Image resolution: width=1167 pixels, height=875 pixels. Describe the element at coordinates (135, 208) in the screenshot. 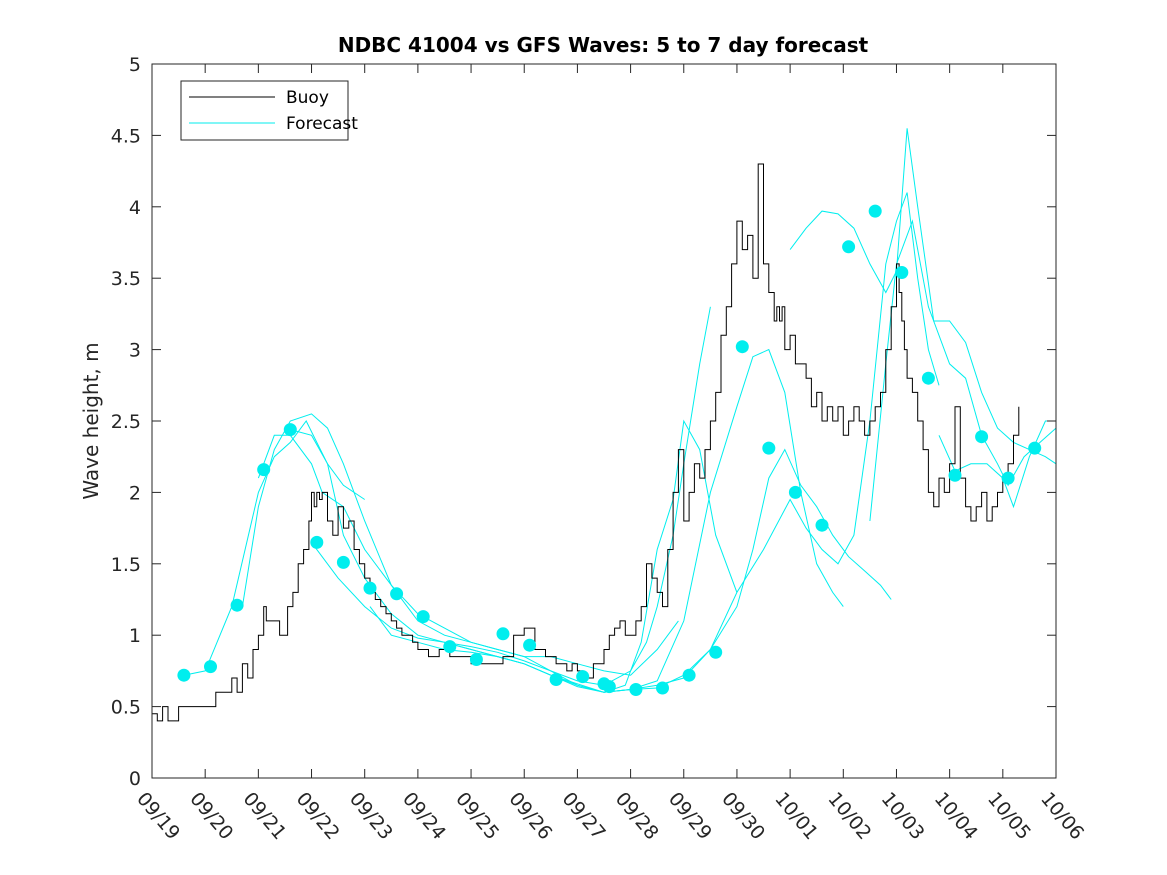

I see `y-tick-label: 4` at that location.